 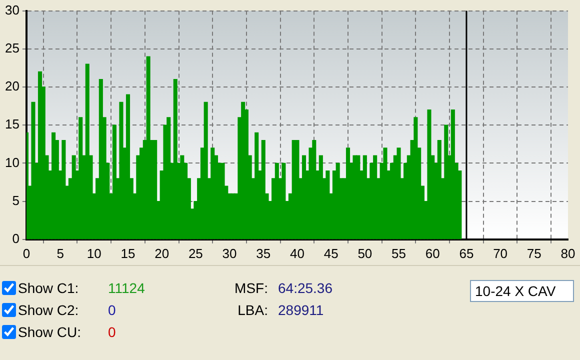 I want to click on x-tick-label: 15, so click(x=128, y=253).